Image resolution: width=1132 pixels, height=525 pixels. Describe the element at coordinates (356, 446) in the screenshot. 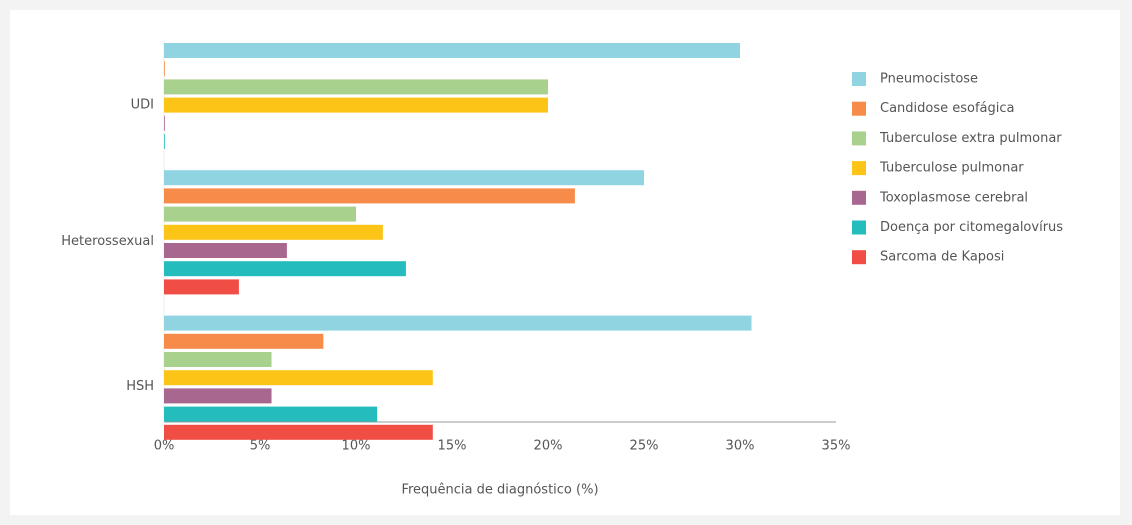

I see `x-tick-label: 10%` at that location.